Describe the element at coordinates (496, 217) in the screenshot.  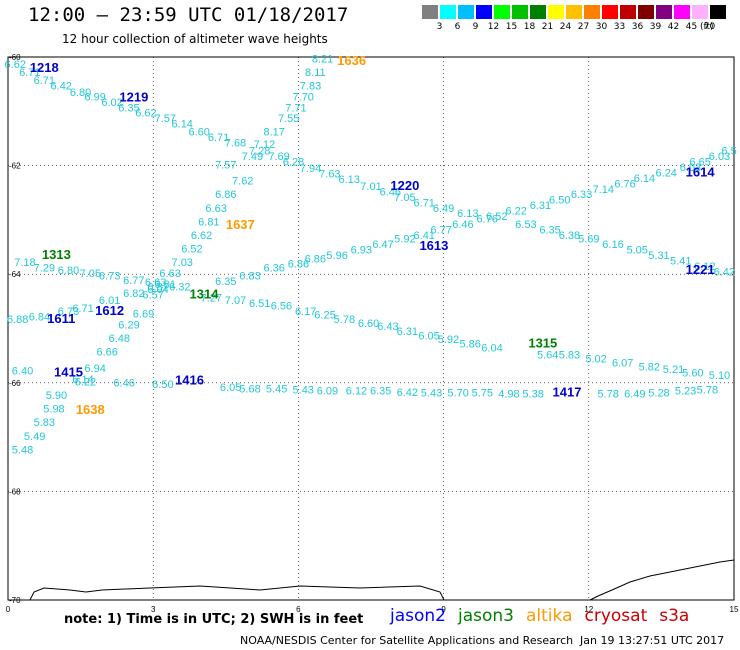
I see `wave-height-value: 6.52` at that location.